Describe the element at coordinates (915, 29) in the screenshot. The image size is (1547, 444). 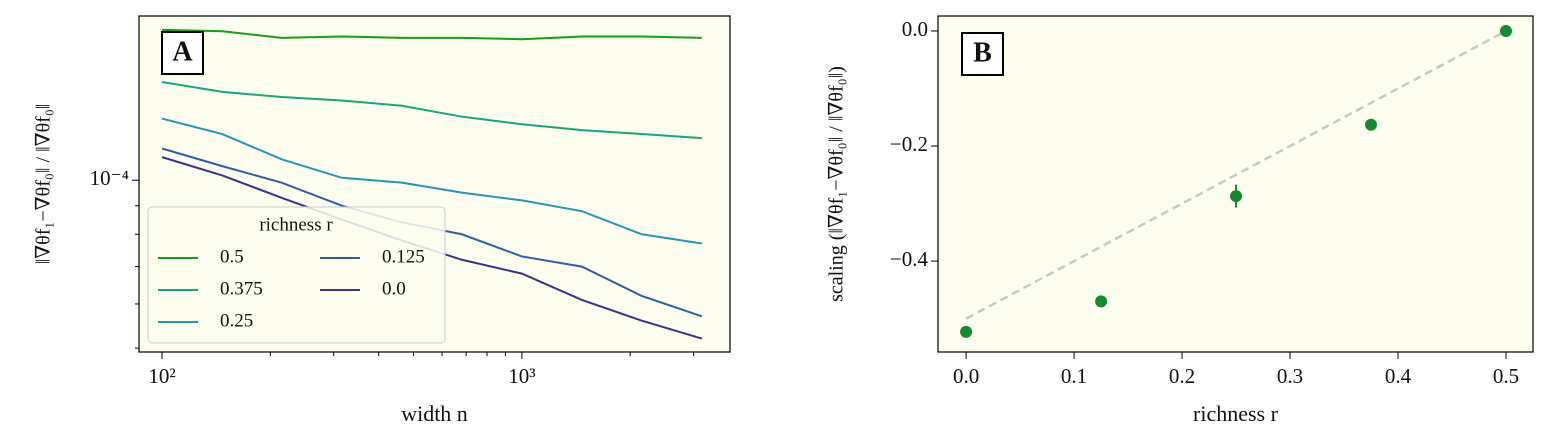
I see `y-tick-label: 0.0` at that location.